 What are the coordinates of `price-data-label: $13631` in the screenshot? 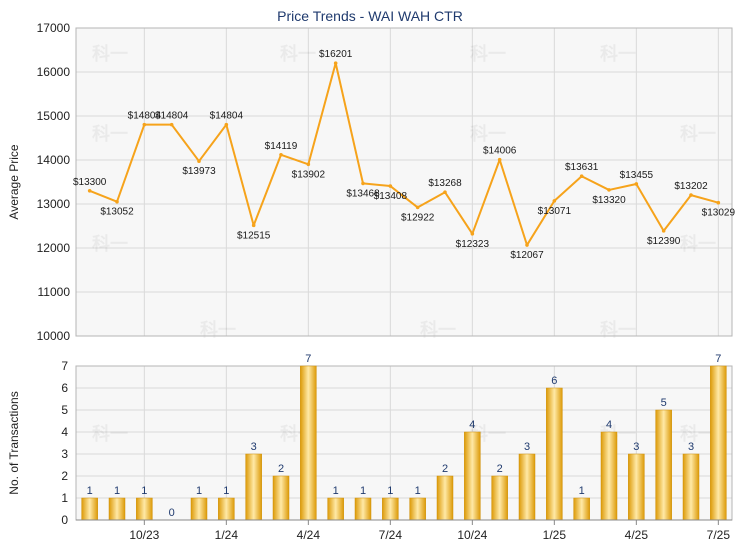 It's located at (582, 167).